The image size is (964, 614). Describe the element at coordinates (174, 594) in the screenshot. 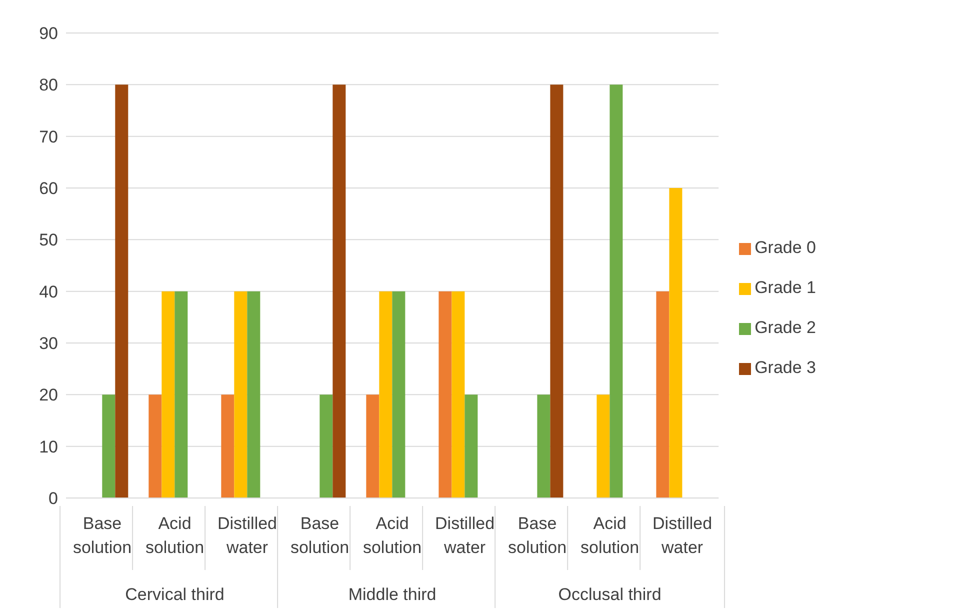

I see `text: Cervical third` at that location.